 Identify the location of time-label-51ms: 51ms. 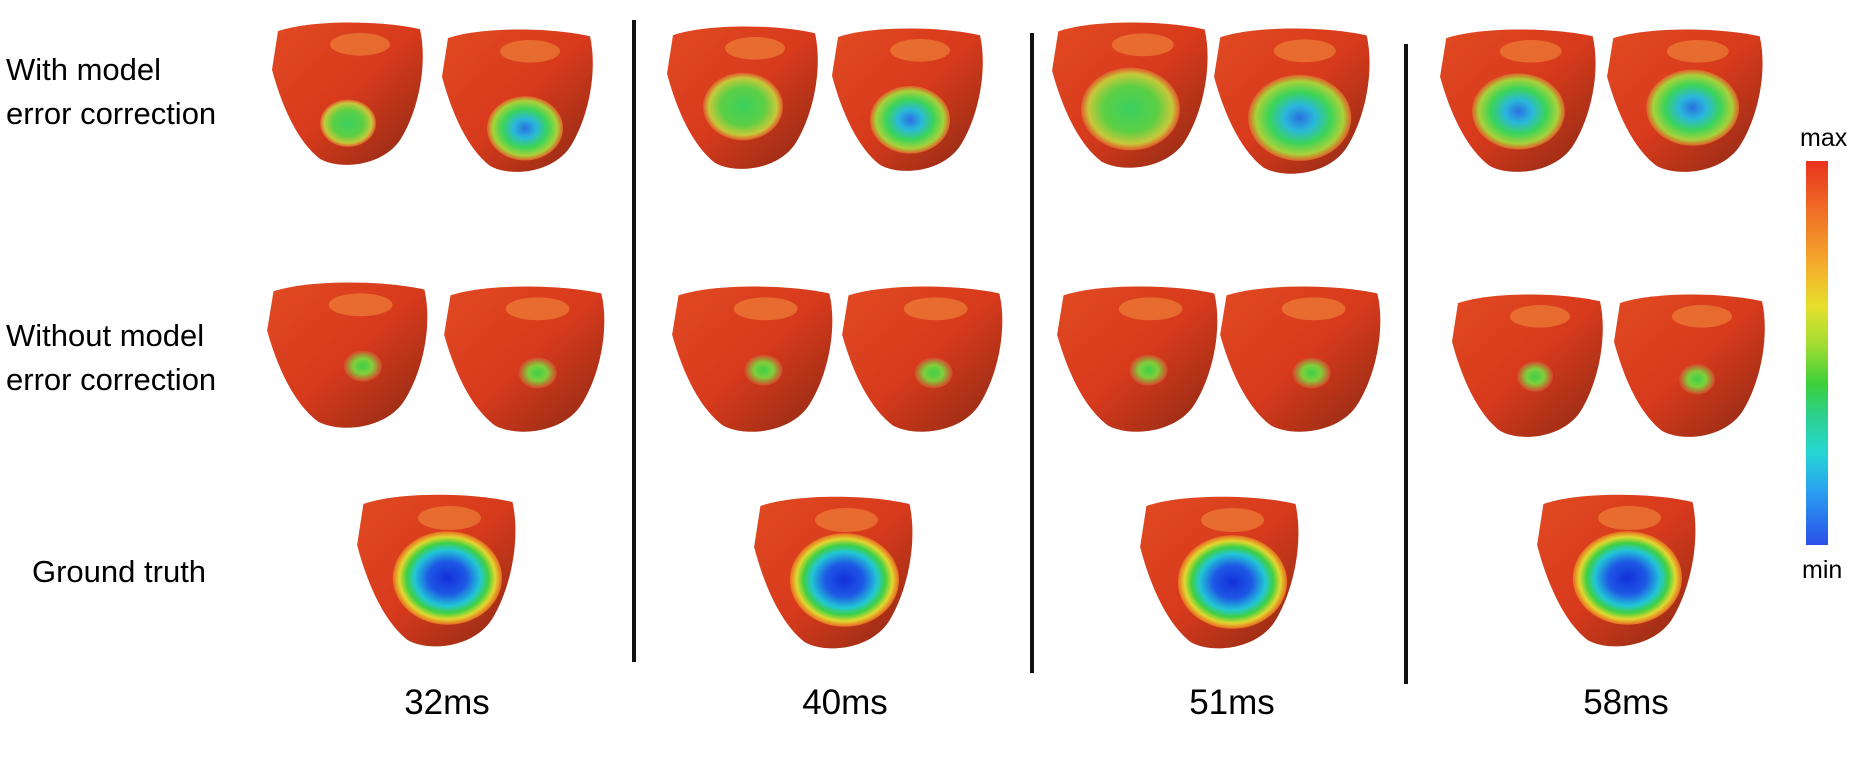
(1232, 702).